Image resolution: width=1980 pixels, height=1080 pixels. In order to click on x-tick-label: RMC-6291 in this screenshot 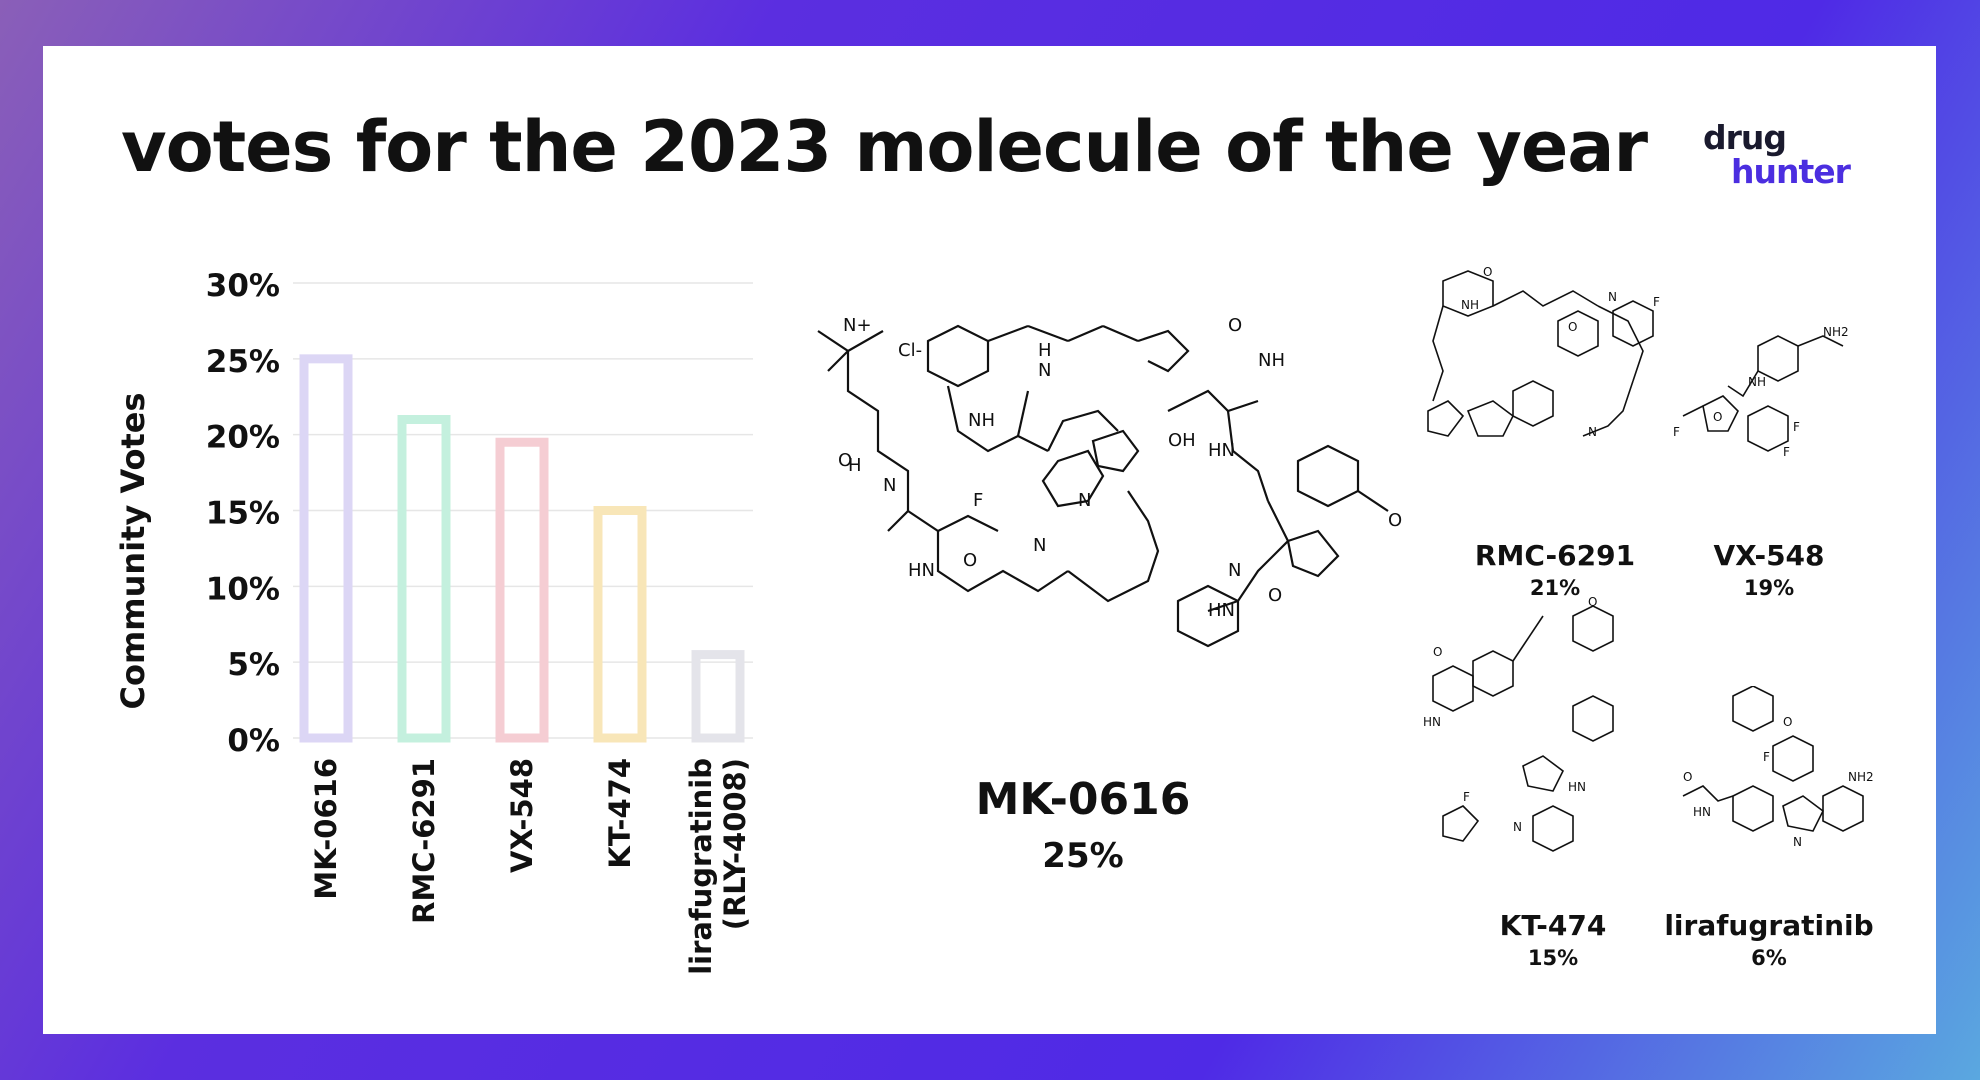, I will do `click(424, 841)`.